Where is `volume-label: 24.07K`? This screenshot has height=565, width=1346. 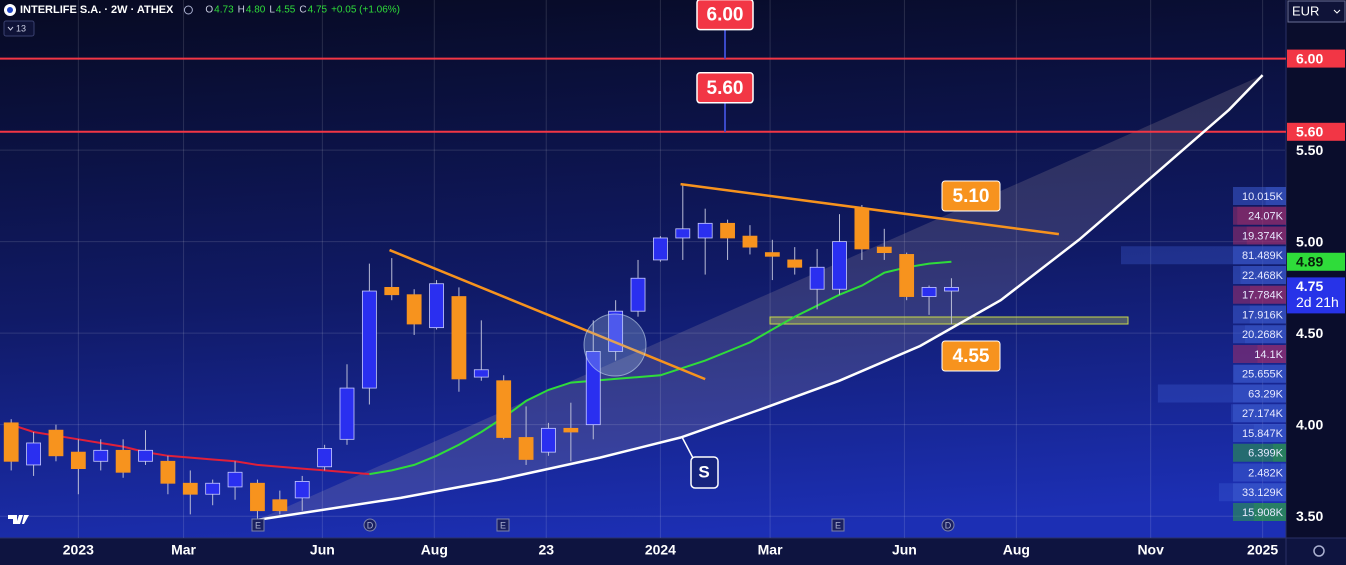 volume-label: 24.07K is located at coordinates (1266, 217).